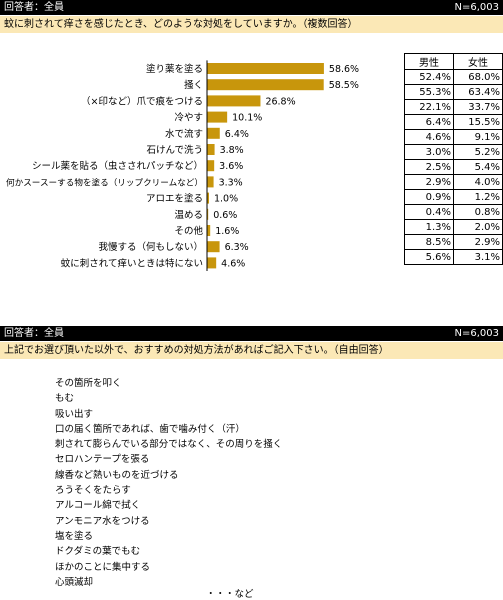 The image size is (503, 600). What do you see at coordinates (193, 85) in the screenshot?
I see `category-label: 掻く` at bounding box center [193, 85].